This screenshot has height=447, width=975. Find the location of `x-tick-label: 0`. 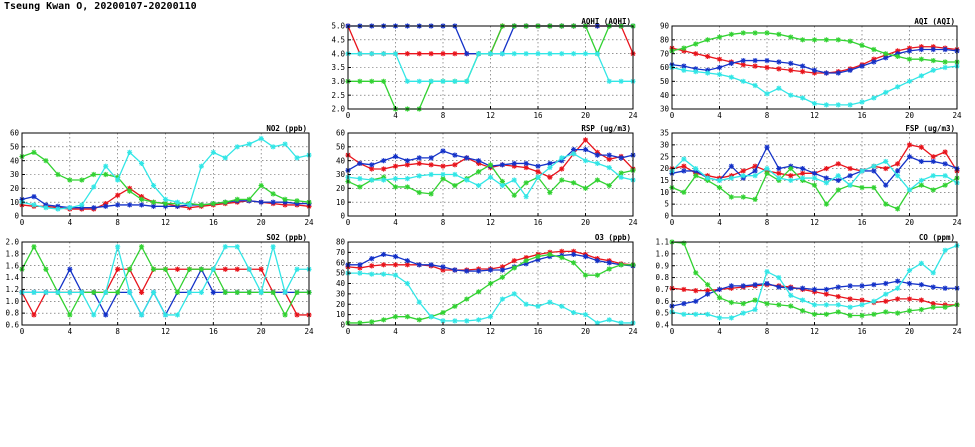

x-tick-label: 0 is located at coordinates (22, 222).